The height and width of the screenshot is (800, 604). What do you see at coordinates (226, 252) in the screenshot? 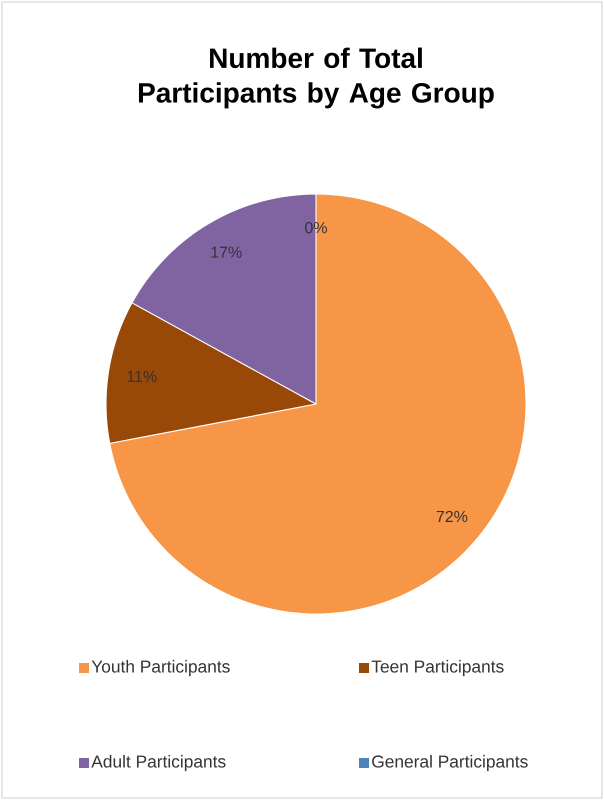
I see `data-label: 17%` at bounding box center [226, 252].